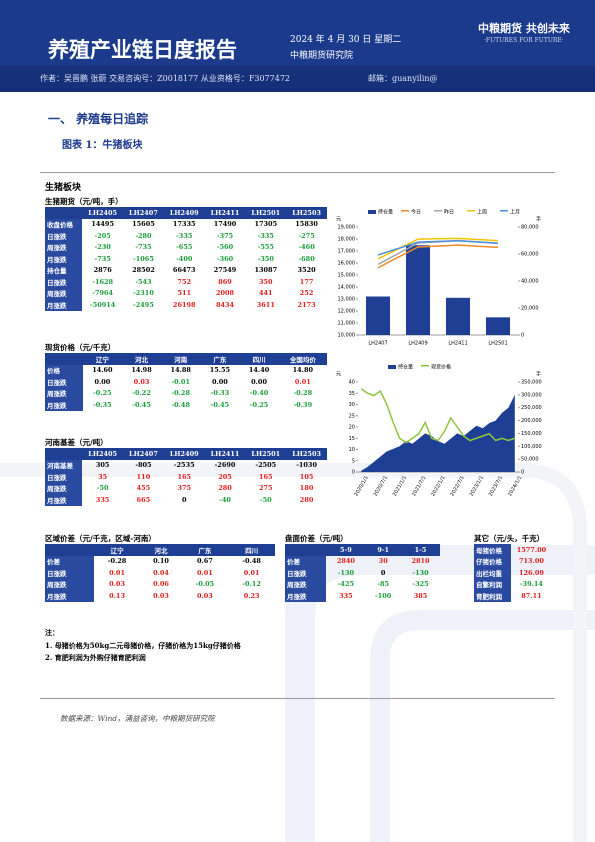 The height and width of the screenshot is (842, 595). I want to click on y2-tick-label: 100,000, so click(531, 447).